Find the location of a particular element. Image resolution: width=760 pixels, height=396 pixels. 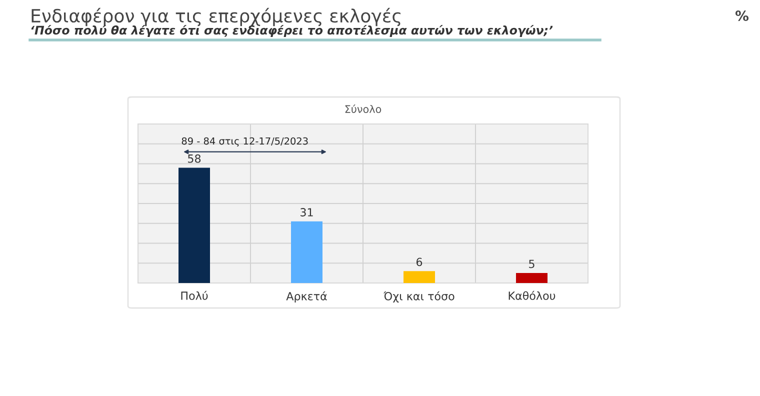

data-label: 5 is located at coordinates (531, 264).